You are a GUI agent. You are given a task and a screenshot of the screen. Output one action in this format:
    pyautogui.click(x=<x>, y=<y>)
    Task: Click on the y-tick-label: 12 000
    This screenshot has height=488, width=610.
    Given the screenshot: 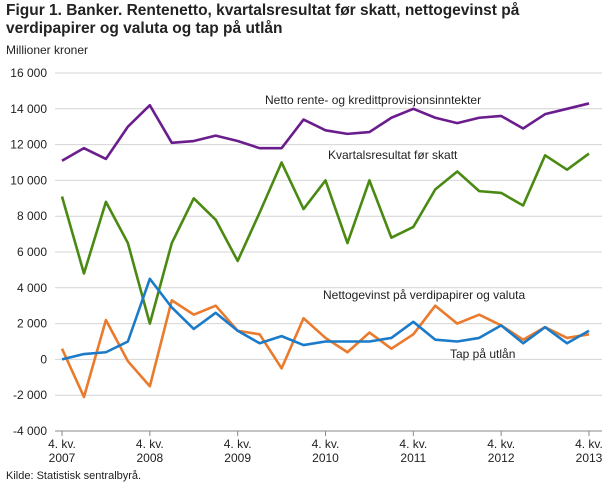 What is the action you would take?
    pyautogui.click(x=28, y=145)
    